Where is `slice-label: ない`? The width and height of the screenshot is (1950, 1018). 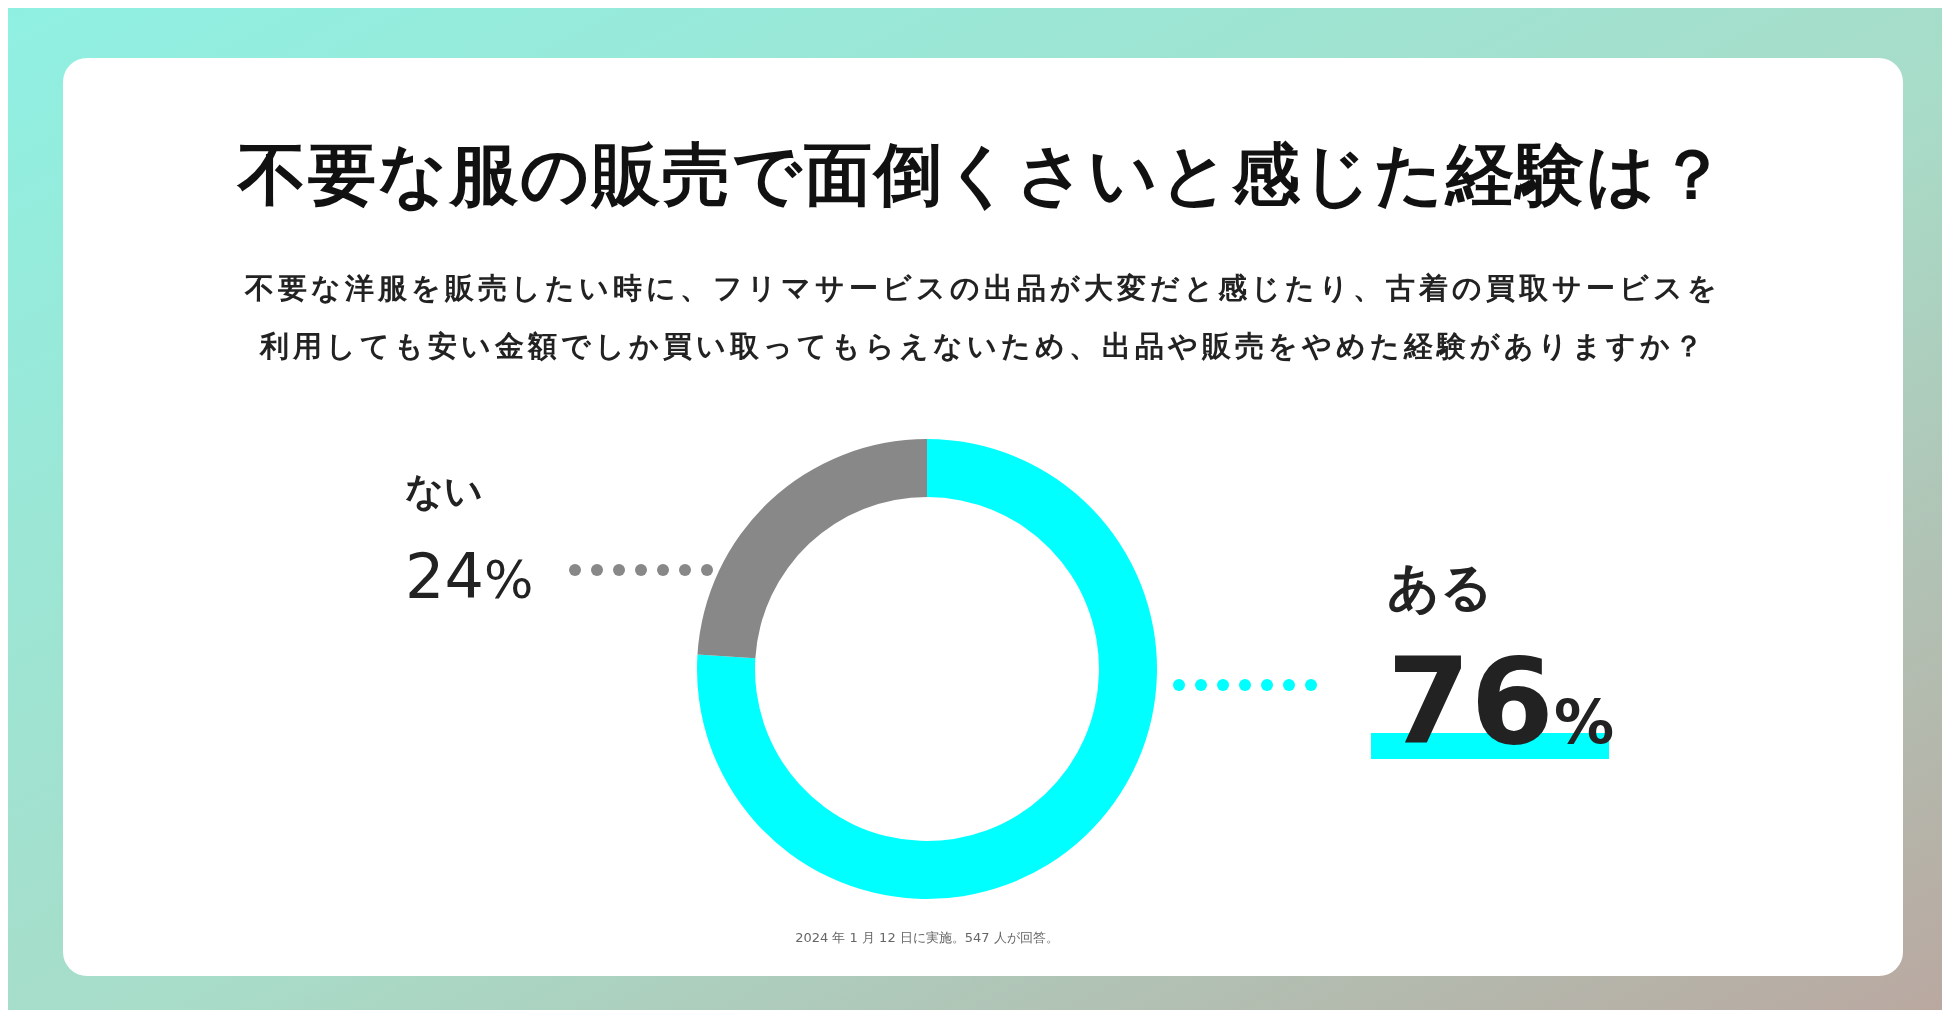
slice-label: ない is located at coordinates (444, 491).